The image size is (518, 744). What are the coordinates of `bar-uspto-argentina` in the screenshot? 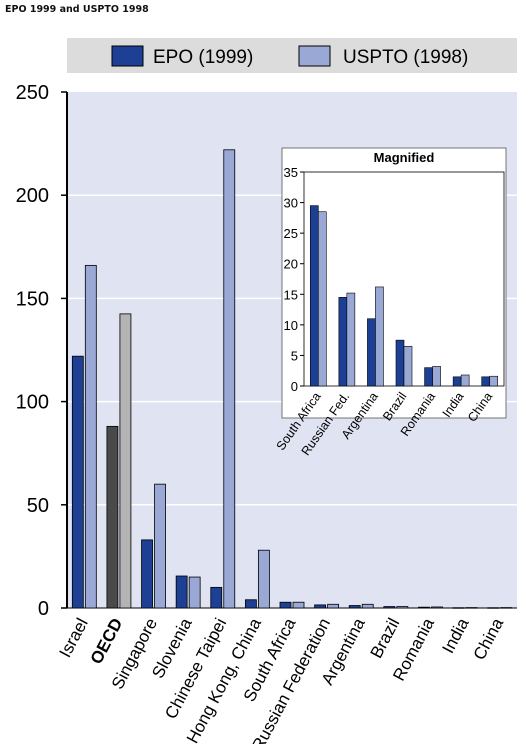 It's located at (367, 606).